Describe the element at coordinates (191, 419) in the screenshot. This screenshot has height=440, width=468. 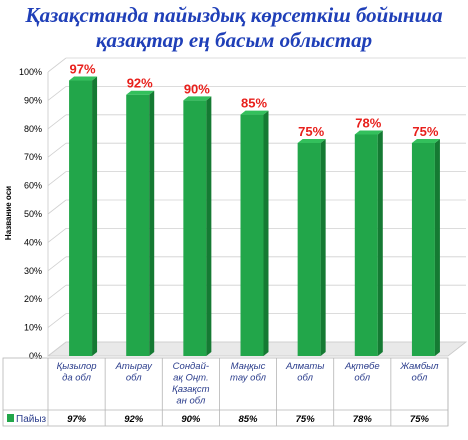
I see `data-table-value: 90%` at that location.